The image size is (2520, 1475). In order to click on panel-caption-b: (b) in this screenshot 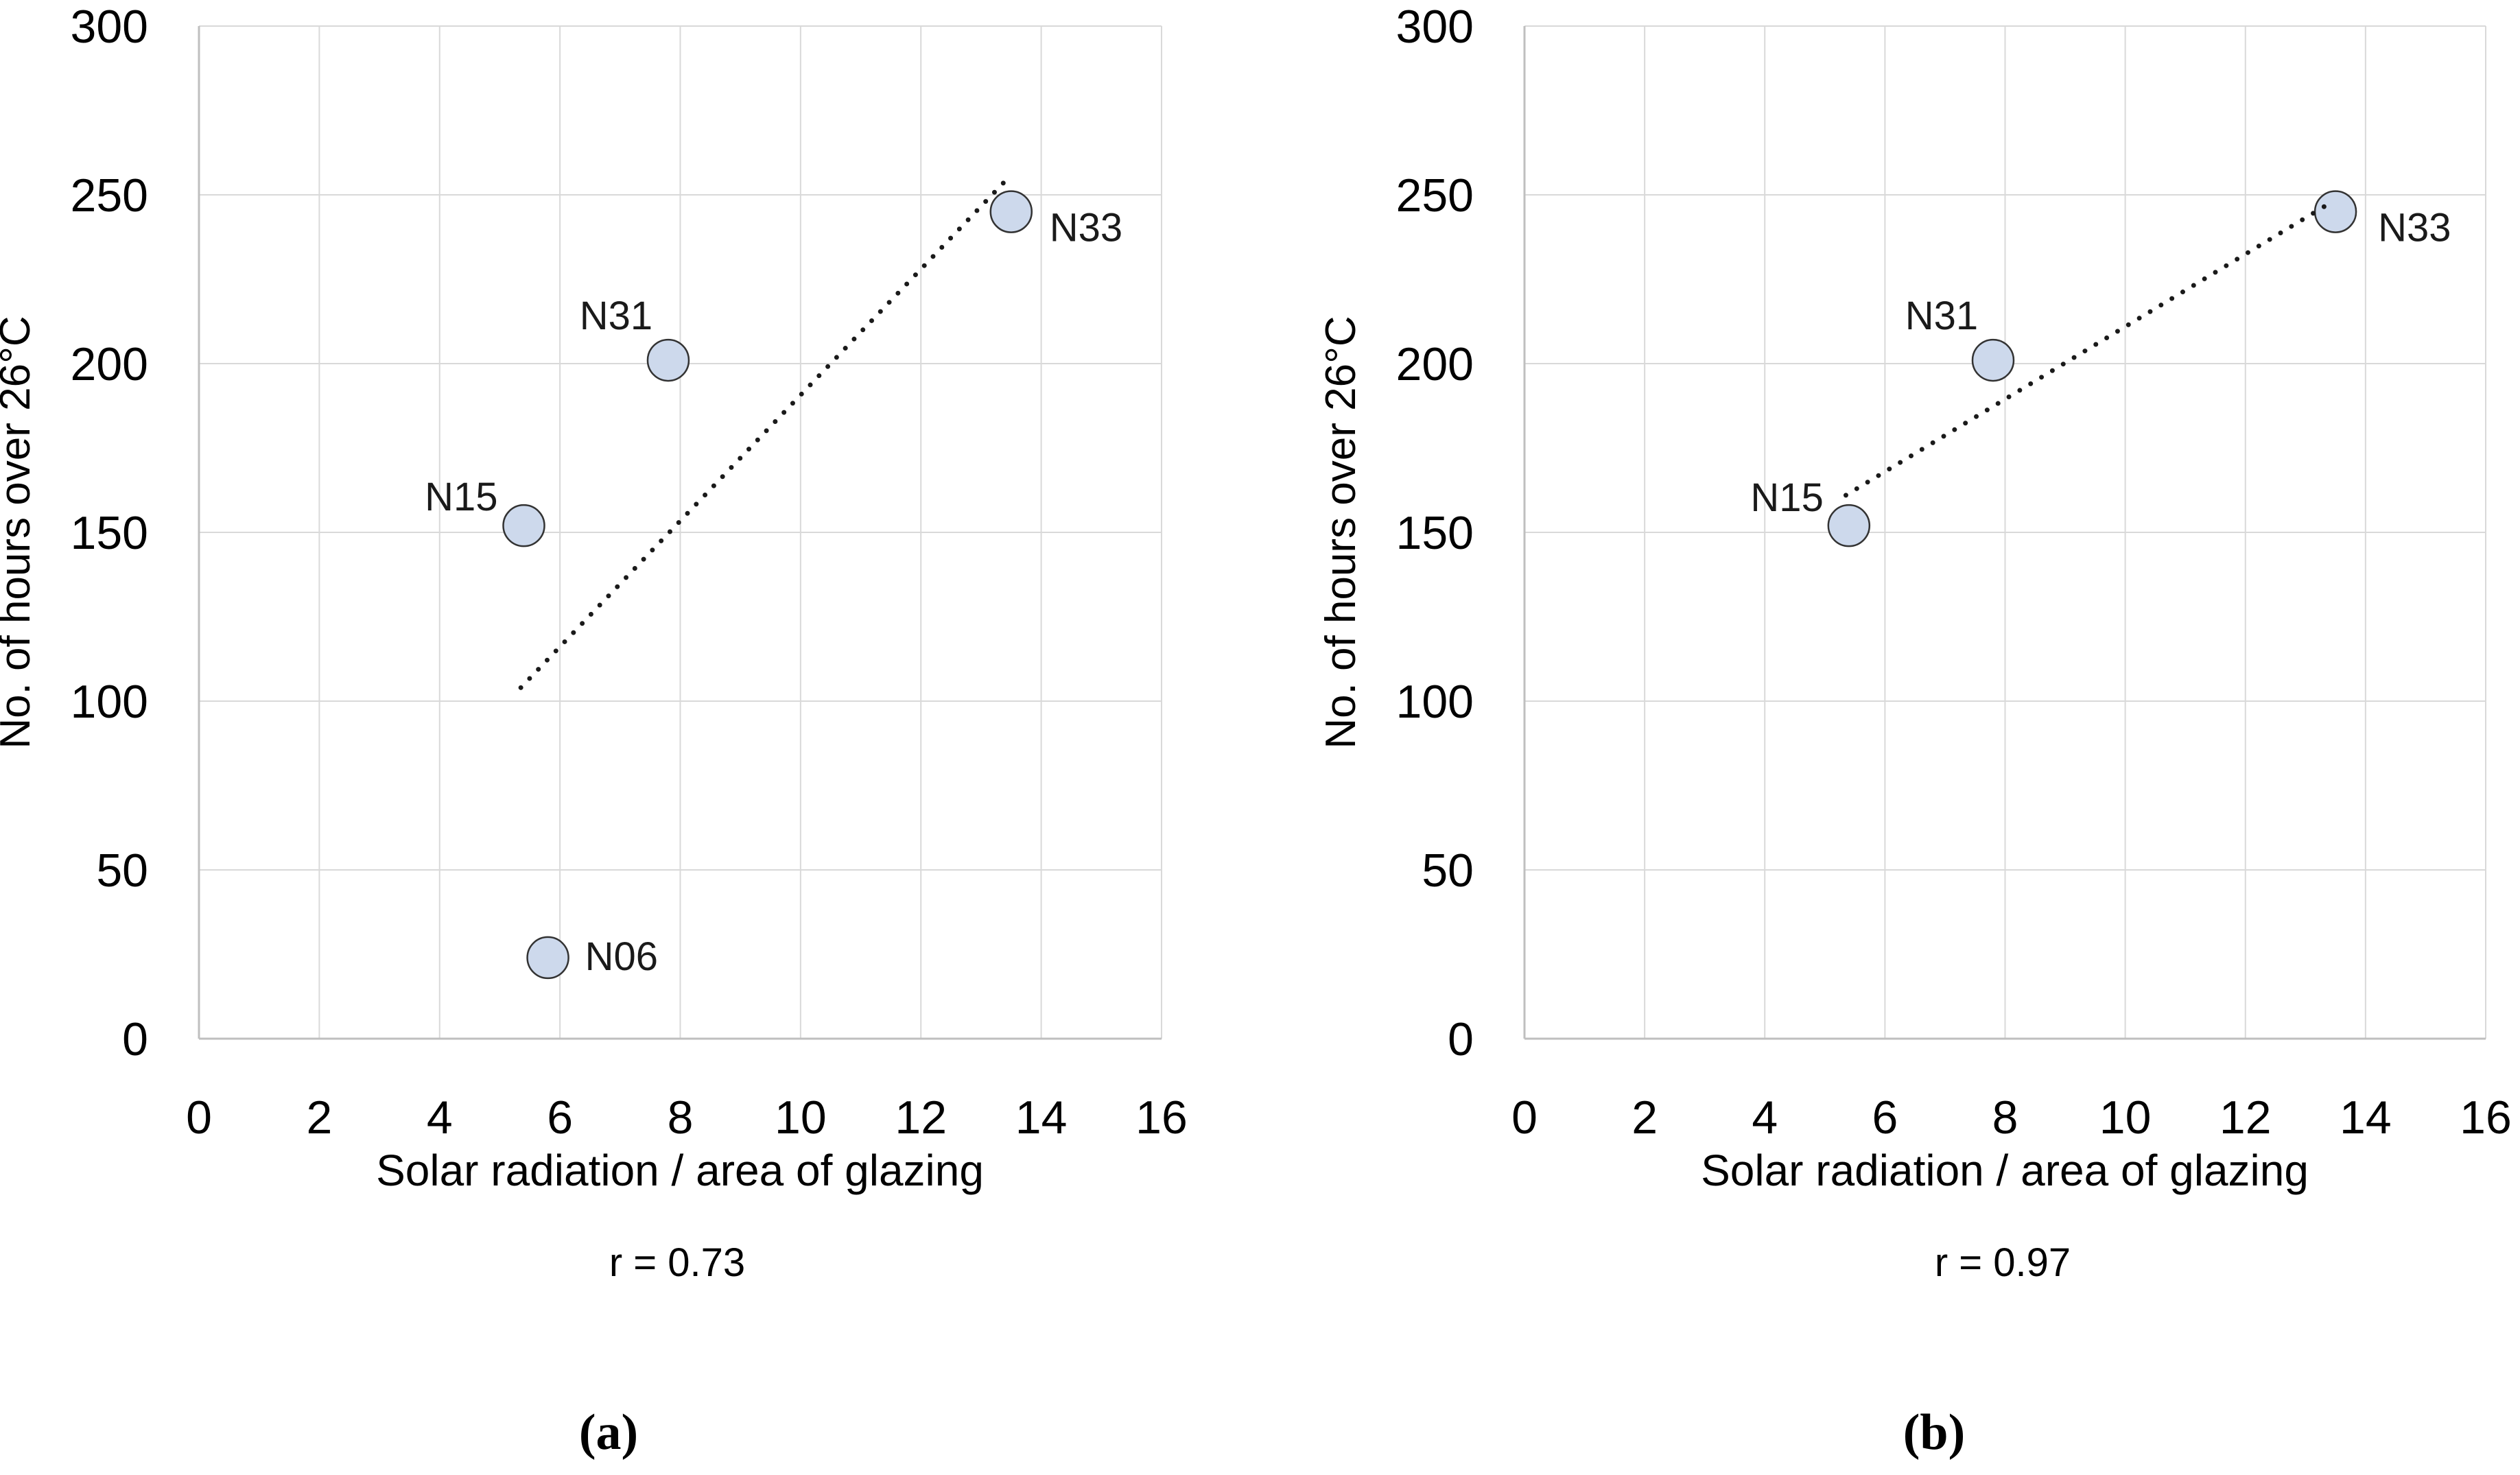, I will do `click(1934, 1432)`.